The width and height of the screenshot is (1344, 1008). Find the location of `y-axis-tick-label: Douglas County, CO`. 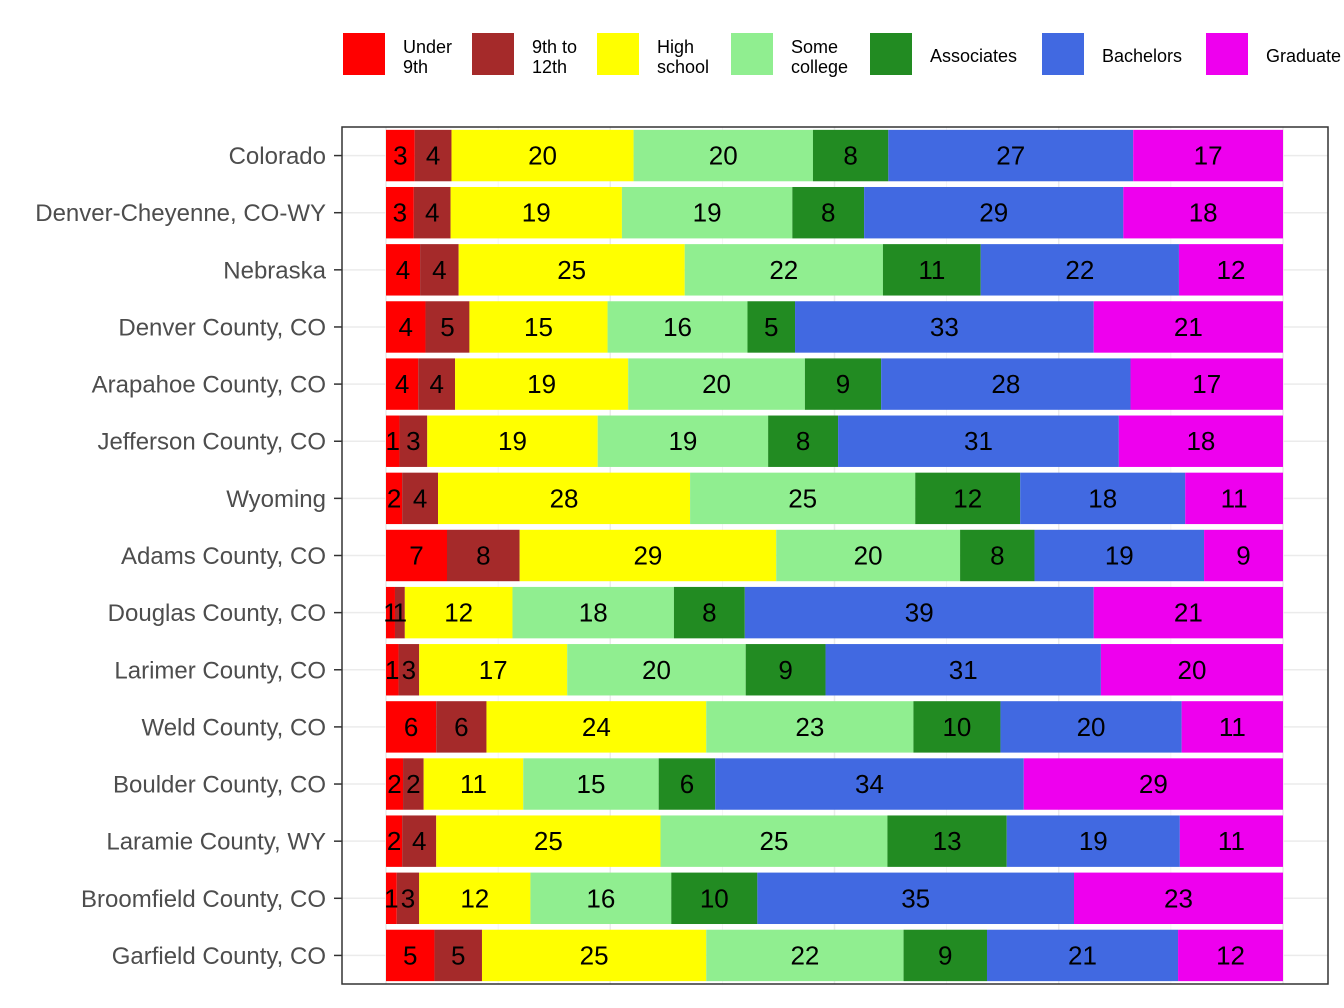

y-axis-tick-label: Douglas County, CO is located at coordinates (217, 613).